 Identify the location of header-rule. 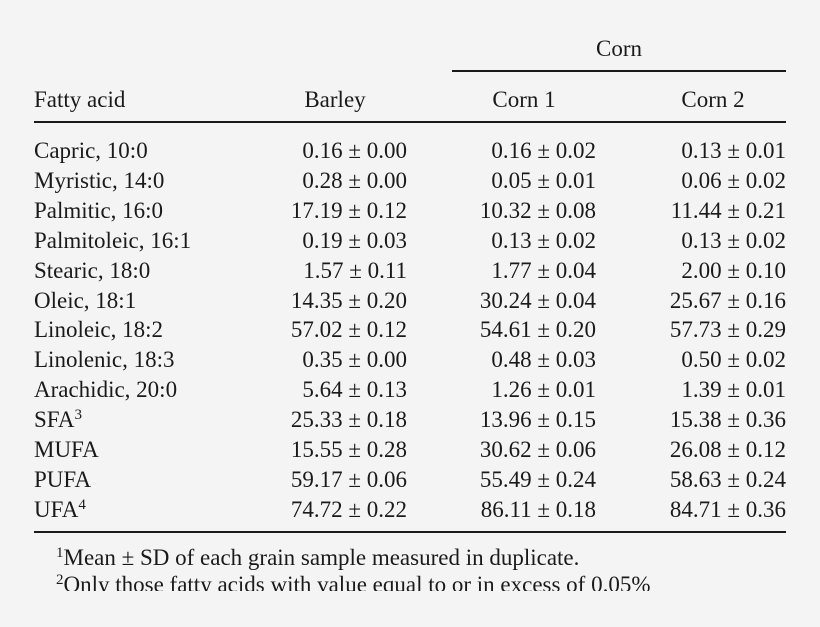
(410, 122).